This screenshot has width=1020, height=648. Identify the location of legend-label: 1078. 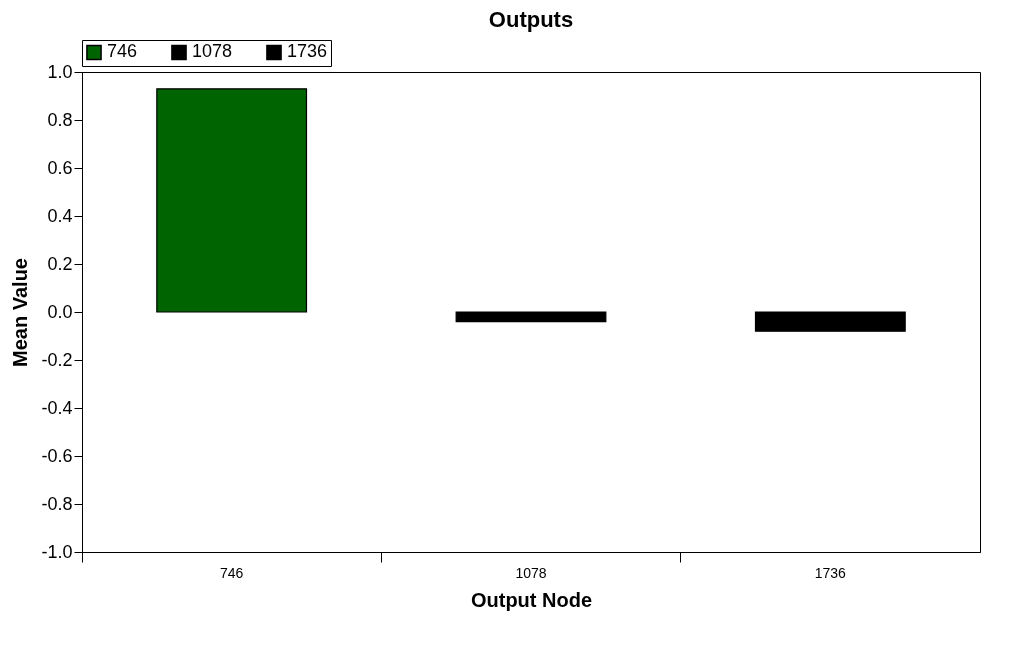
(212, 51).